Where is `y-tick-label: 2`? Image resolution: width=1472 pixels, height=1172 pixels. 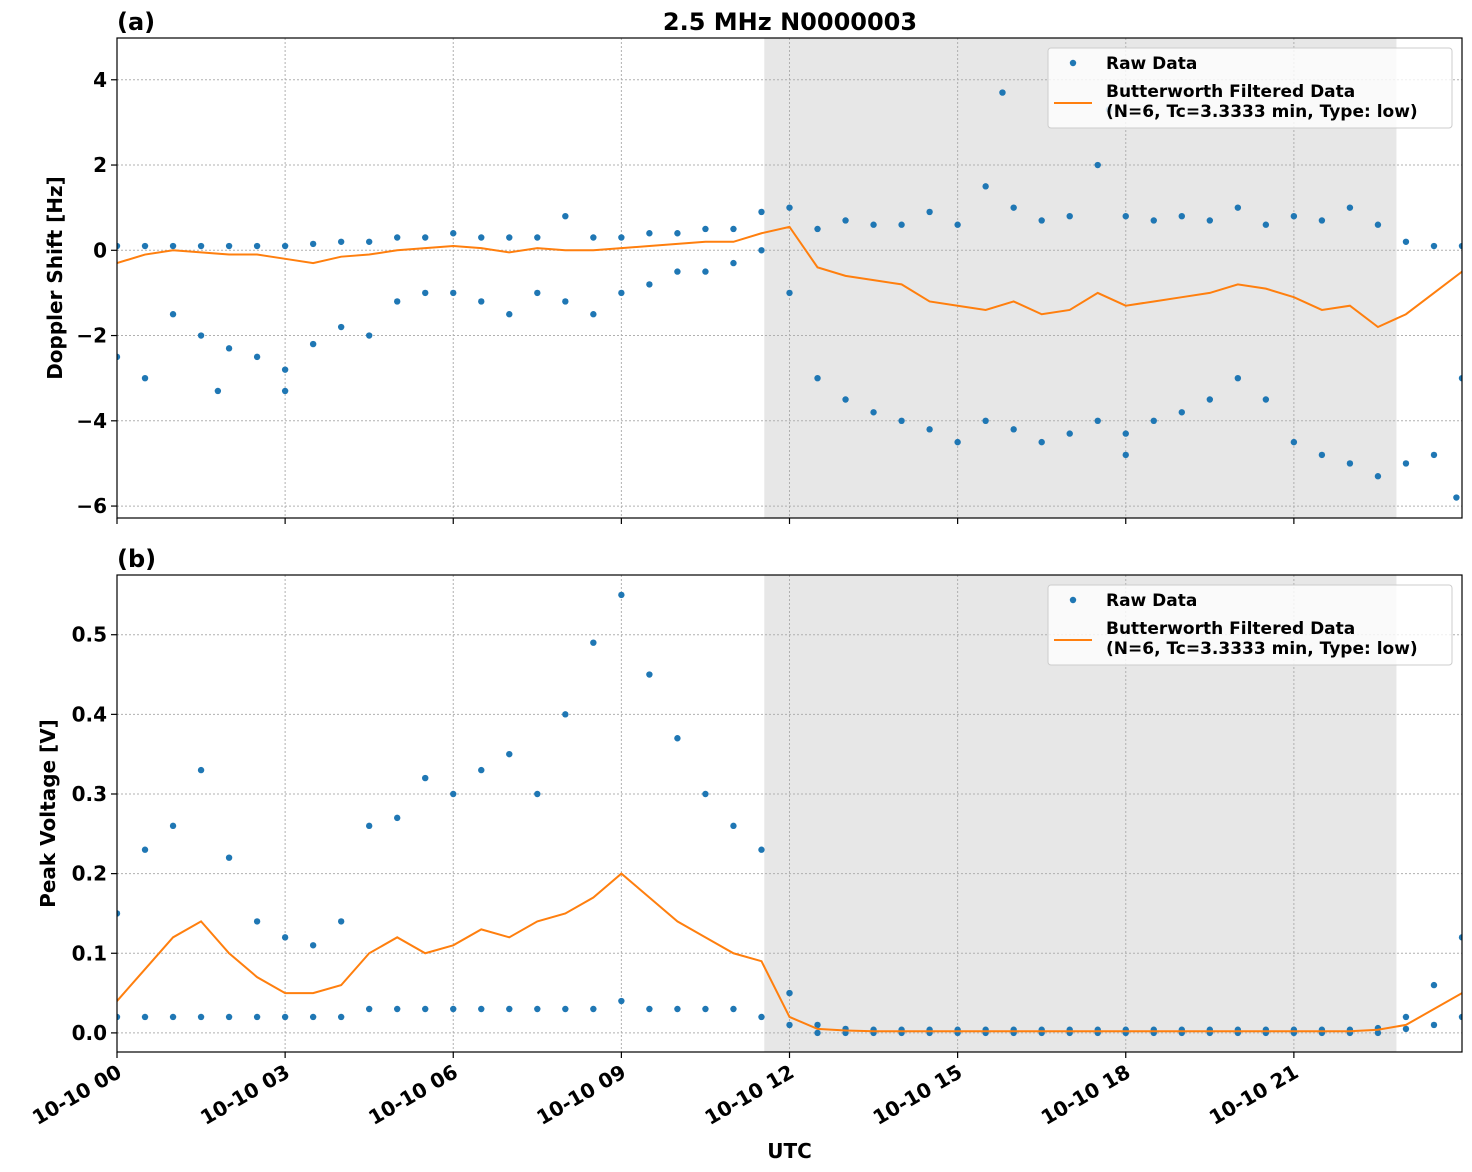 y-tick-label: 2 is located at coordinates (100, 165).